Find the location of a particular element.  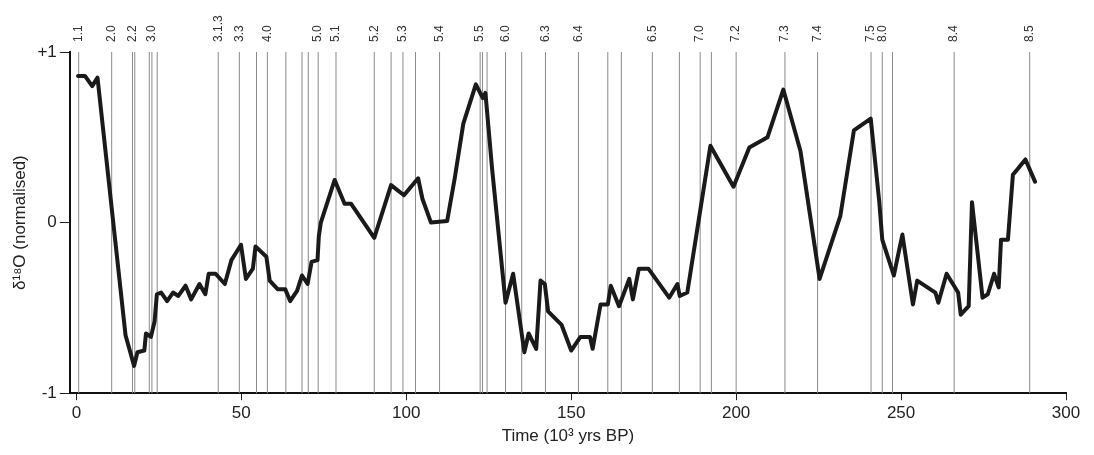

annotation: 6.5 is located at coordinates (651, 33).